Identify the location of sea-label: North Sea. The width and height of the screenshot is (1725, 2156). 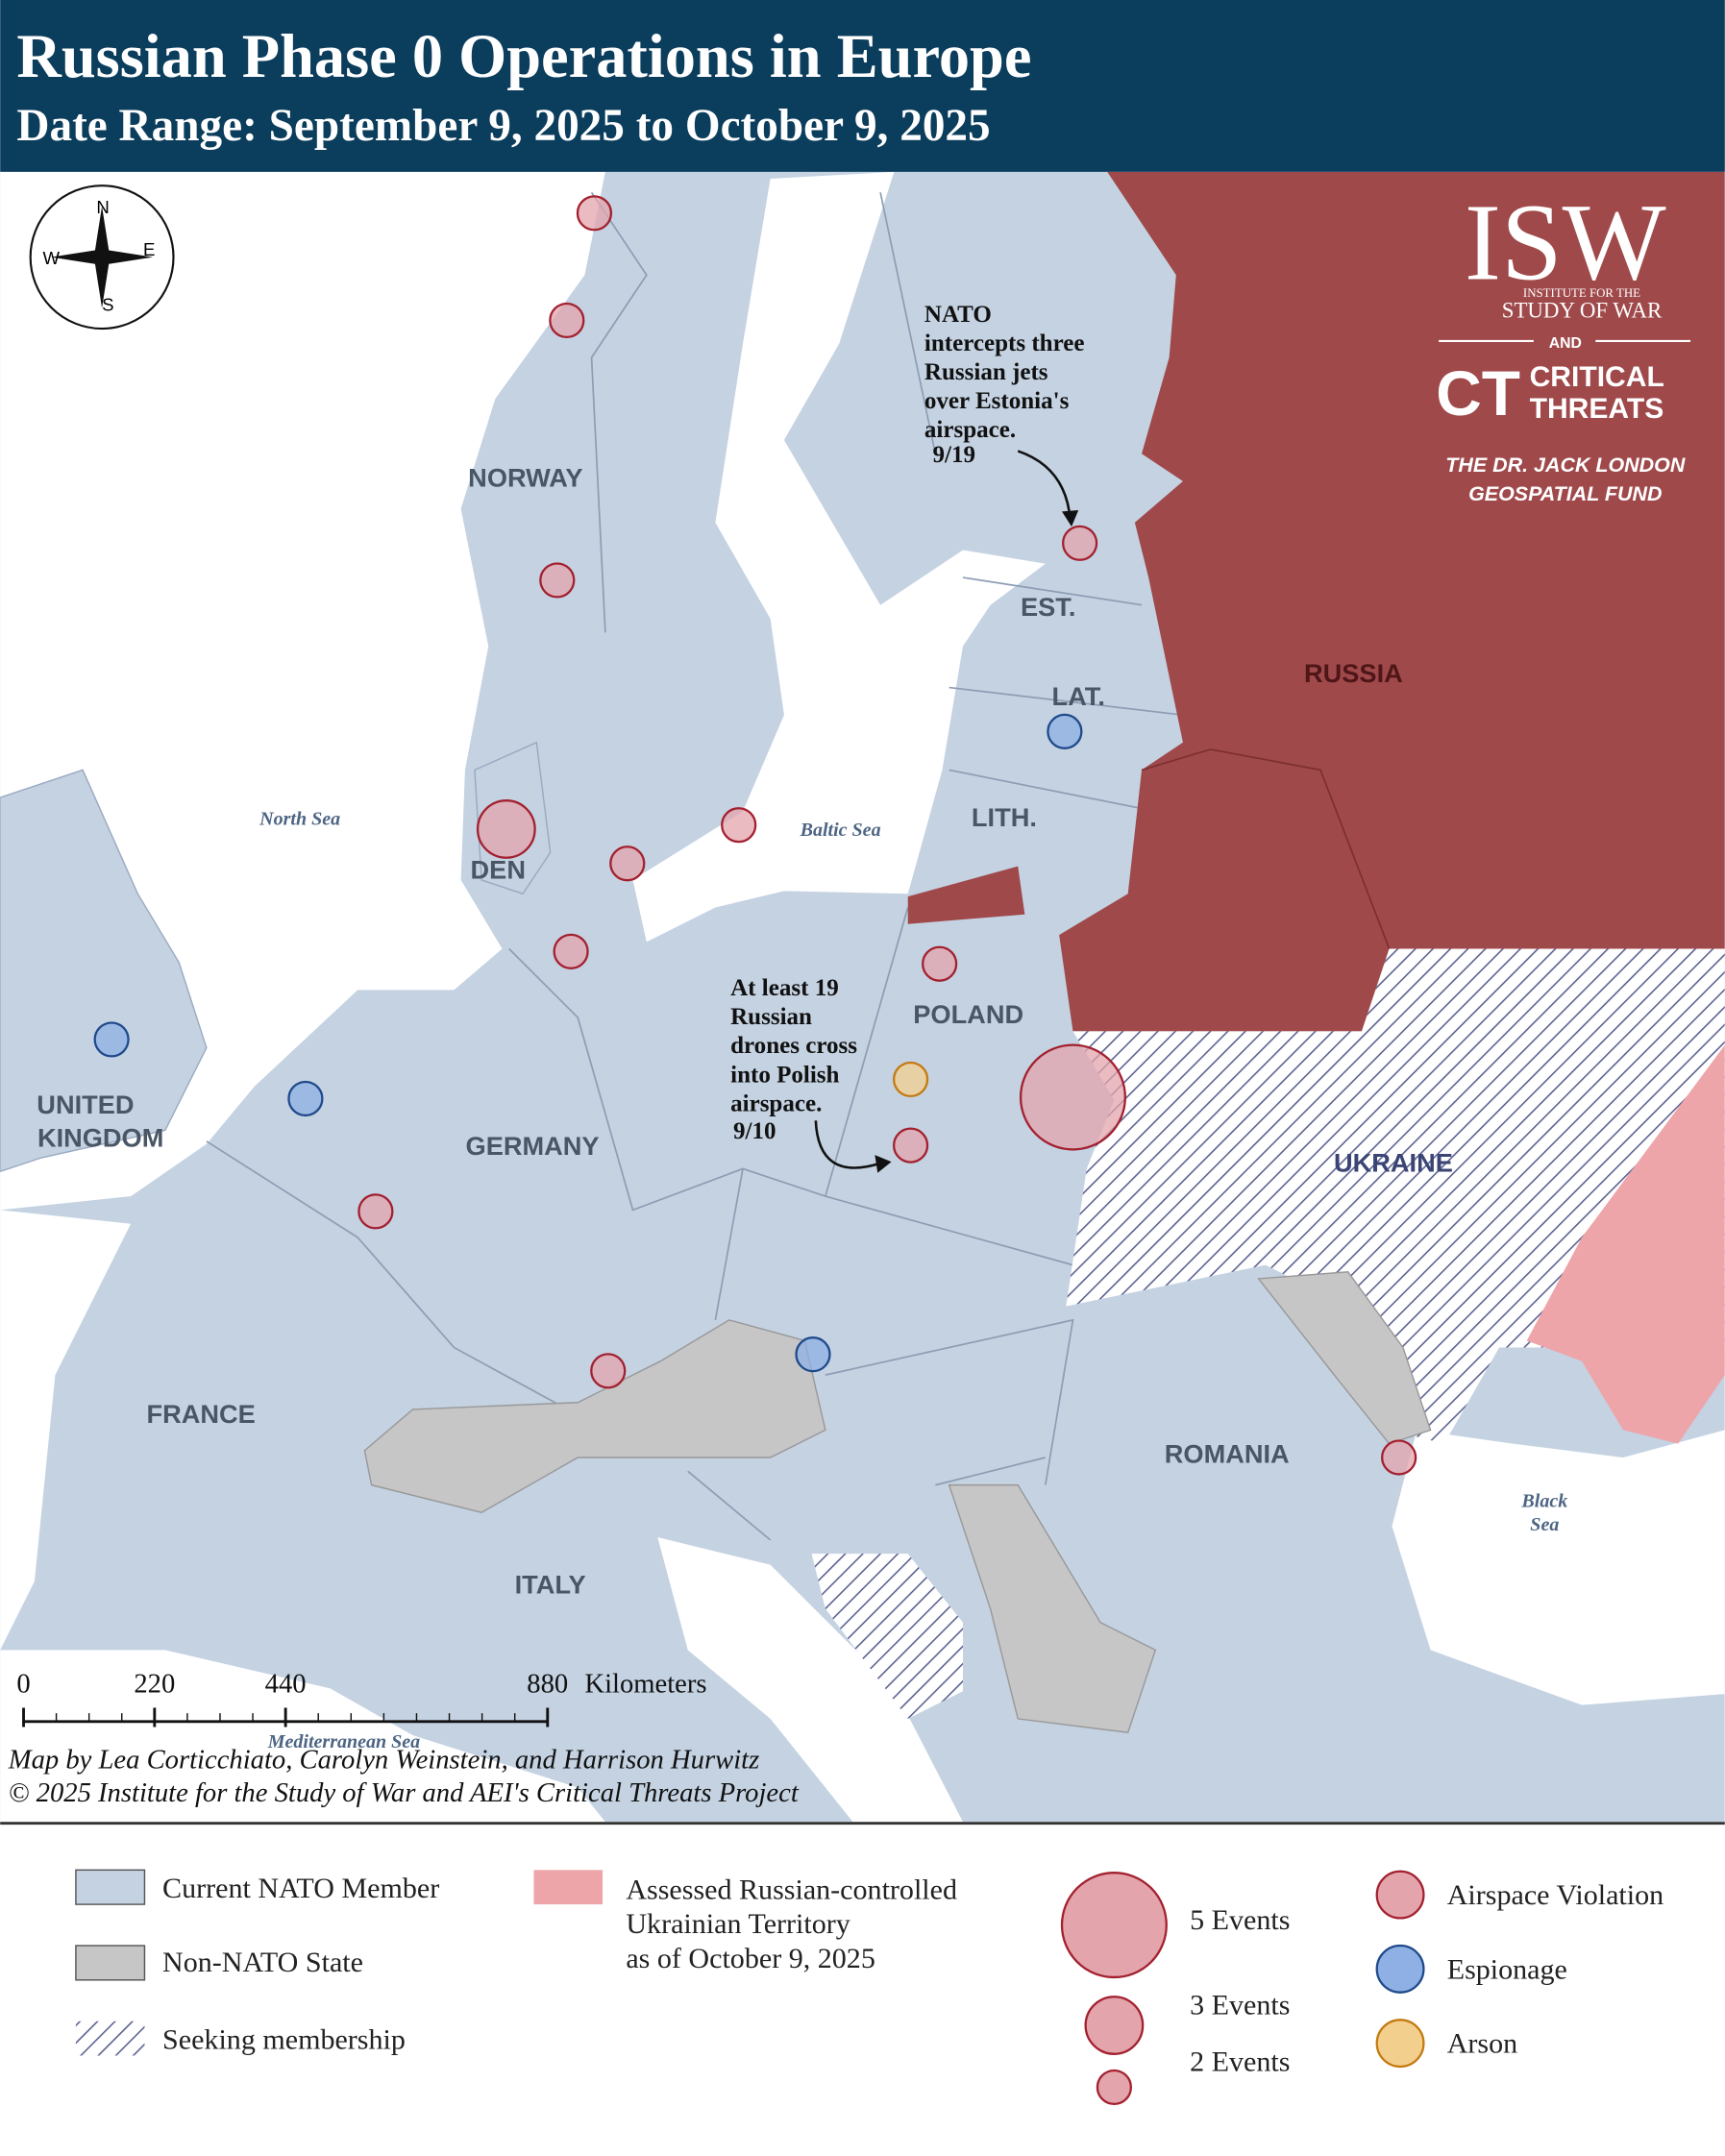
(299, 819).